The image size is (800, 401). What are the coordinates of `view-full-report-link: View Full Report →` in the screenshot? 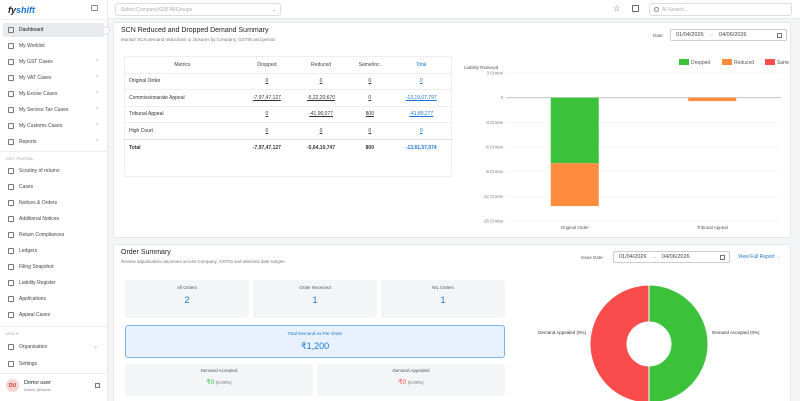 It's located at (759, 257).